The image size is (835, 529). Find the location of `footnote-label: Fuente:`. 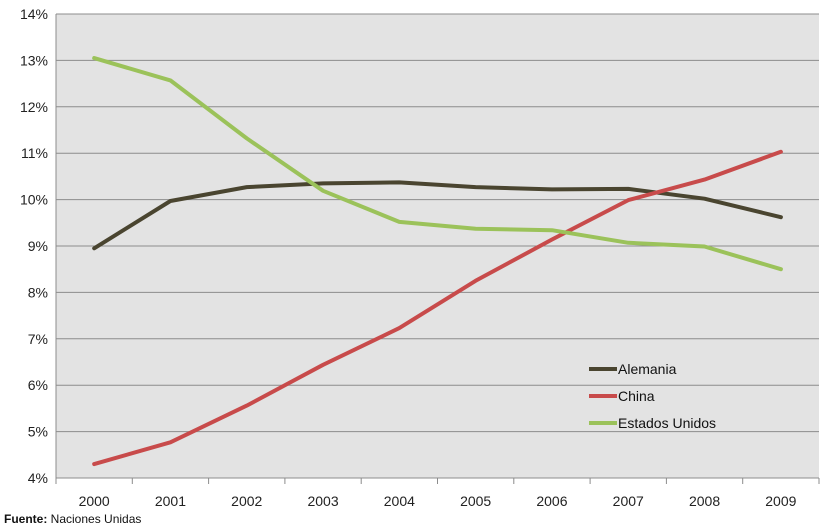

footnote-label: Fuente: is located at coordinates (26, 519).